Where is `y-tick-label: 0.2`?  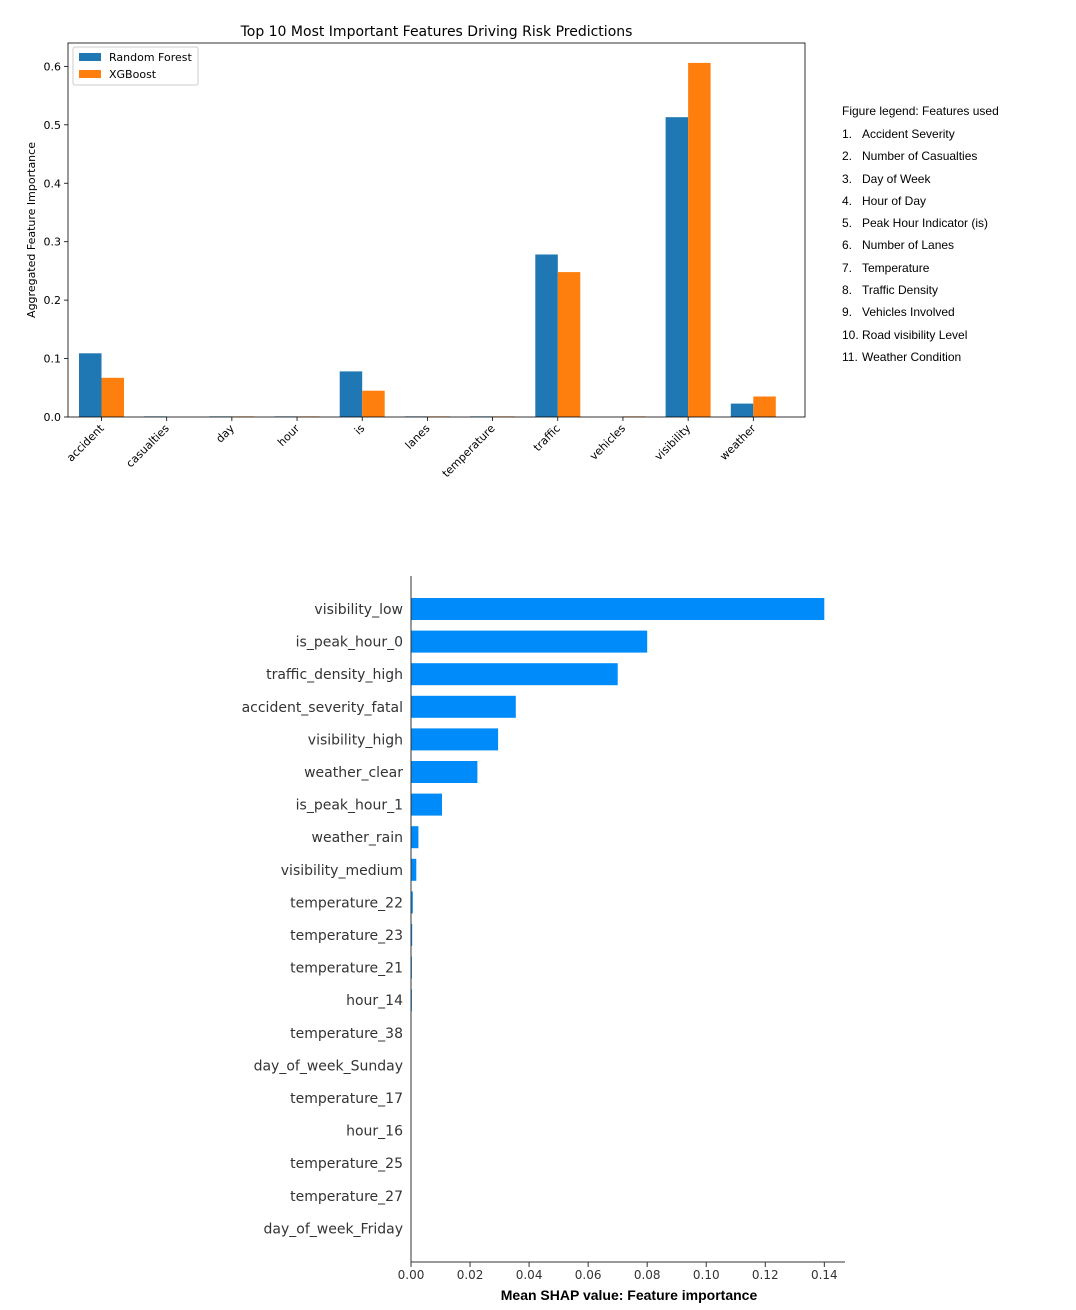 y-tick-label: 0.2 is located at coordinates (53, 300).